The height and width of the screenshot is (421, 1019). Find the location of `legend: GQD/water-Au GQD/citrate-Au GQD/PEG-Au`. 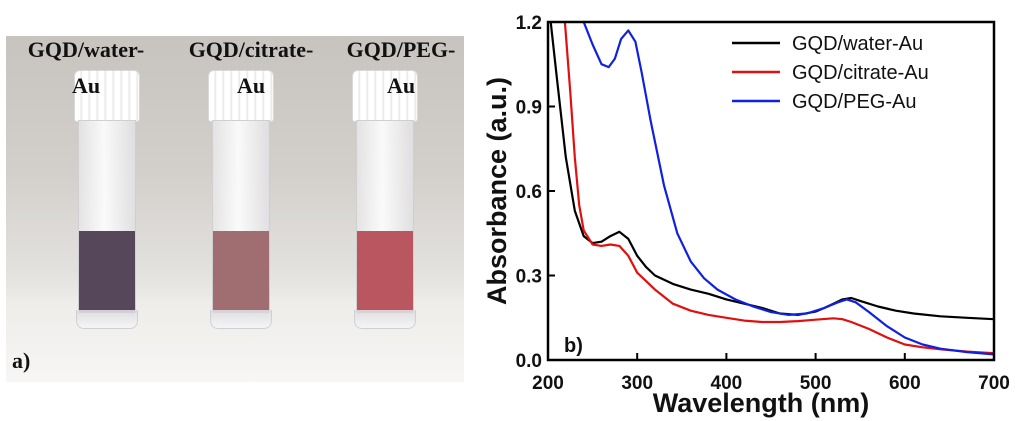

legend: GQD/water-Au GQD/citrate-Au GQD/PEG-Au is located at coordinates (830, 73).